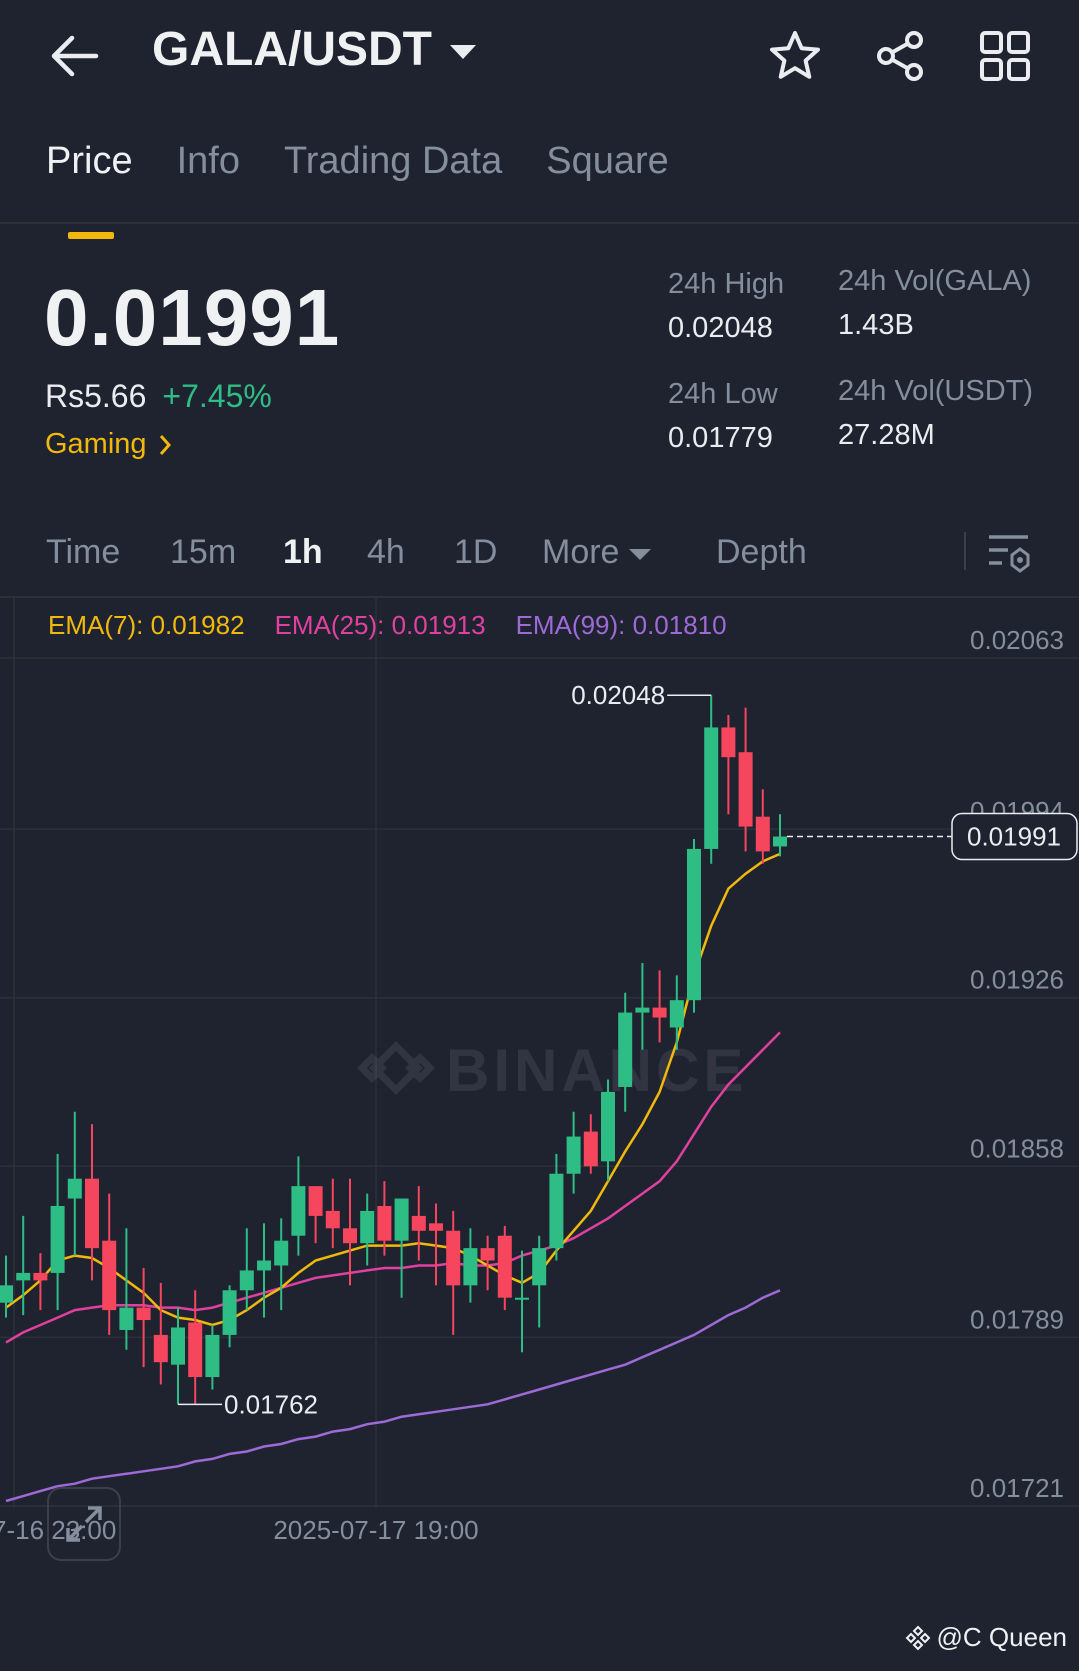 This screenshot has height=1671, width=1079. Describe the element at coordinates (1001, 1637) in the screenshot. I see `credit-text: @C Queen` at that location.